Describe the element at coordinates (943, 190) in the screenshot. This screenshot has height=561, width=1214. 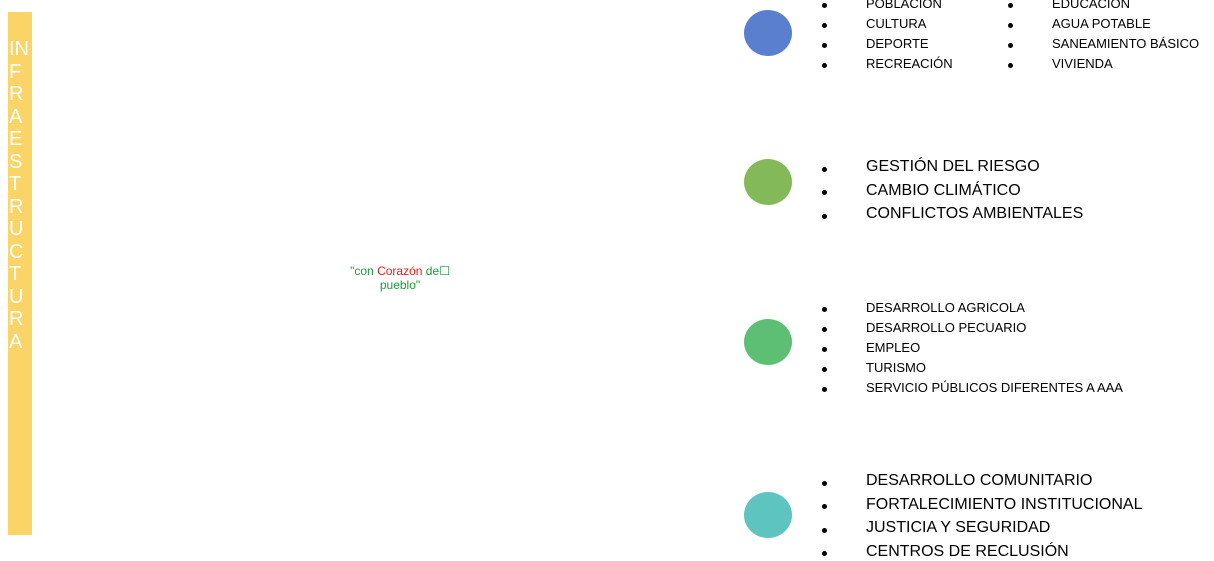
I see `list-item: CAMBIO CLIMÁTICO` at that location.